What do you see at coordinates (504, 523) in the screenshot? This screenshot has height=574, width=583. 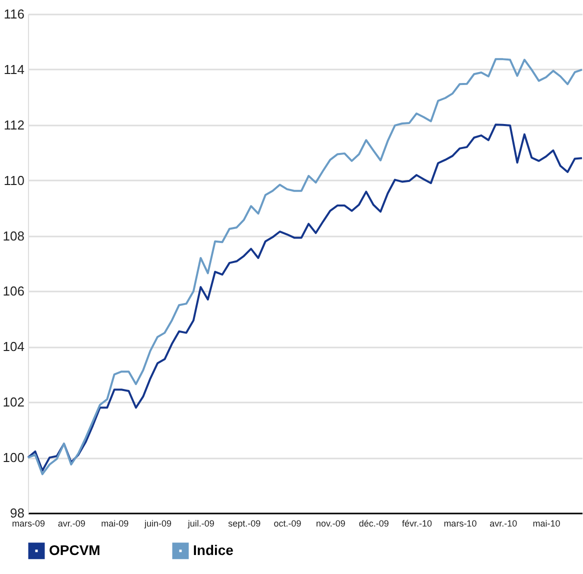 I see `x-tick-label: avr.-10` at bounding box center [504, 523].